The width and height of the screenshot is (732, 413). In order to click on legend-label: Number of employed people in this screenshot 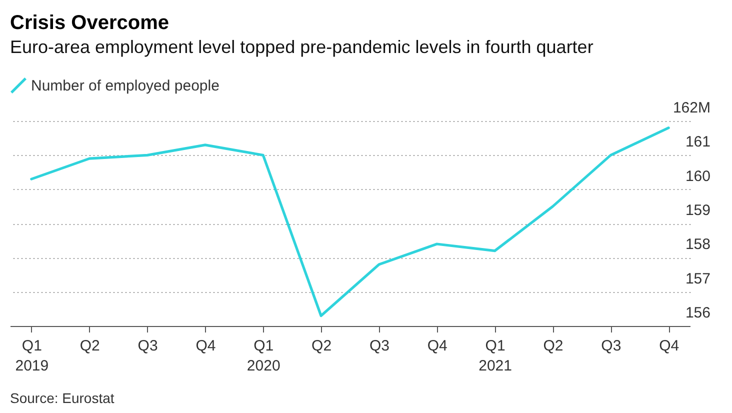, I will do `click(125, 86)`.